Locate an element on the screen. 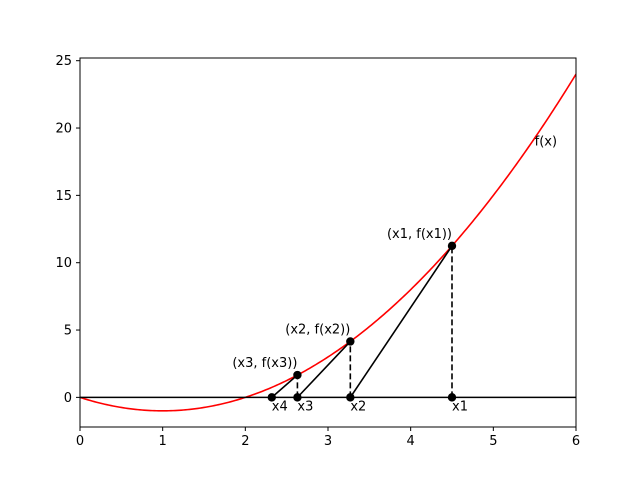  label-x4: x4 is located at coordinates (280, 406).